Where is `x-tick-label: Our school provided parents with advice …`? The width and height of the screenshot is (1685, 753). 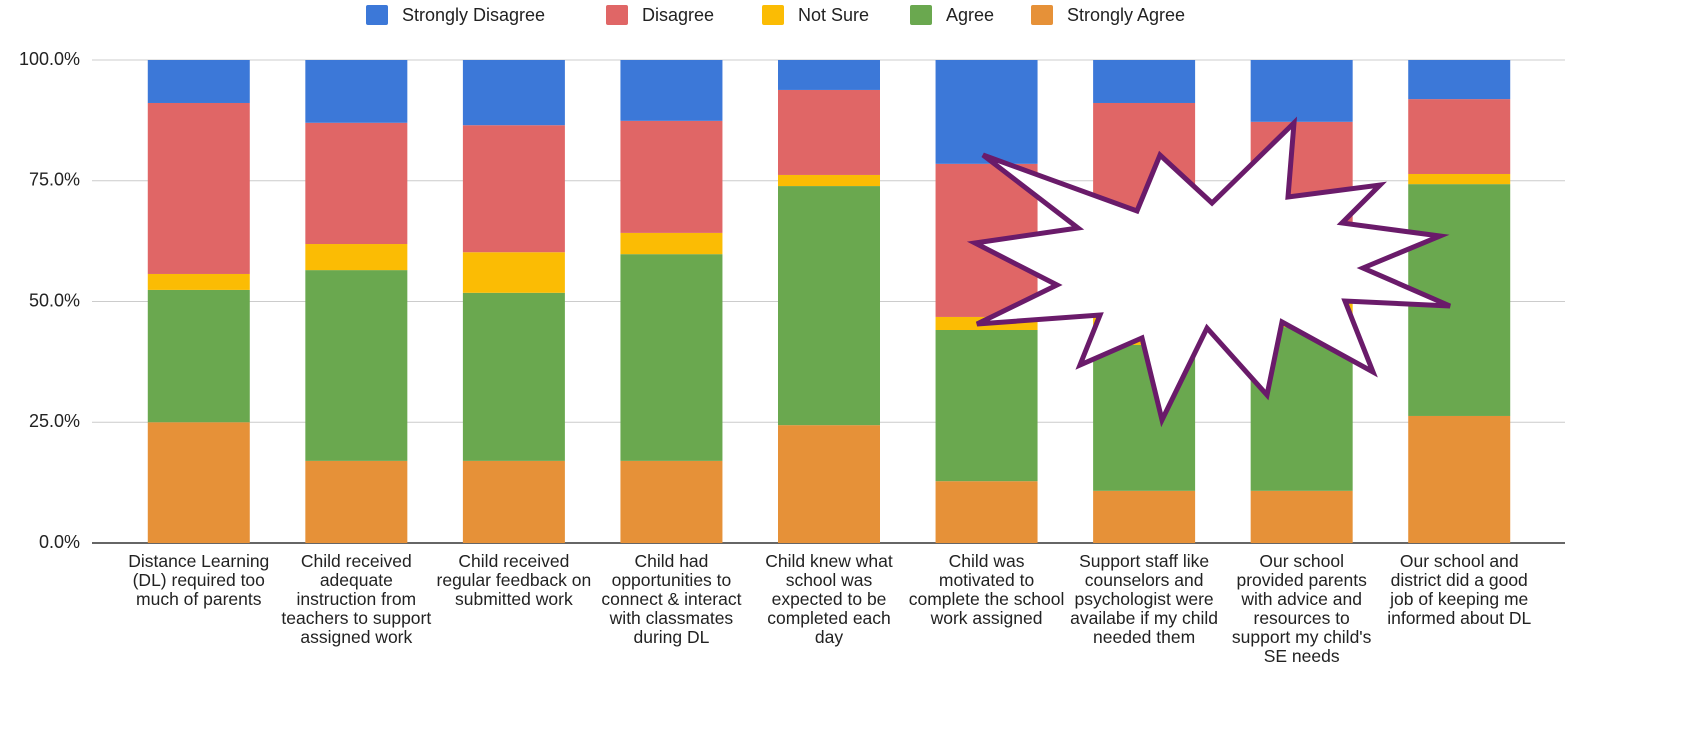 x-tick-label: Our school provided parents with advice … is located at coordinates (1301, 608).